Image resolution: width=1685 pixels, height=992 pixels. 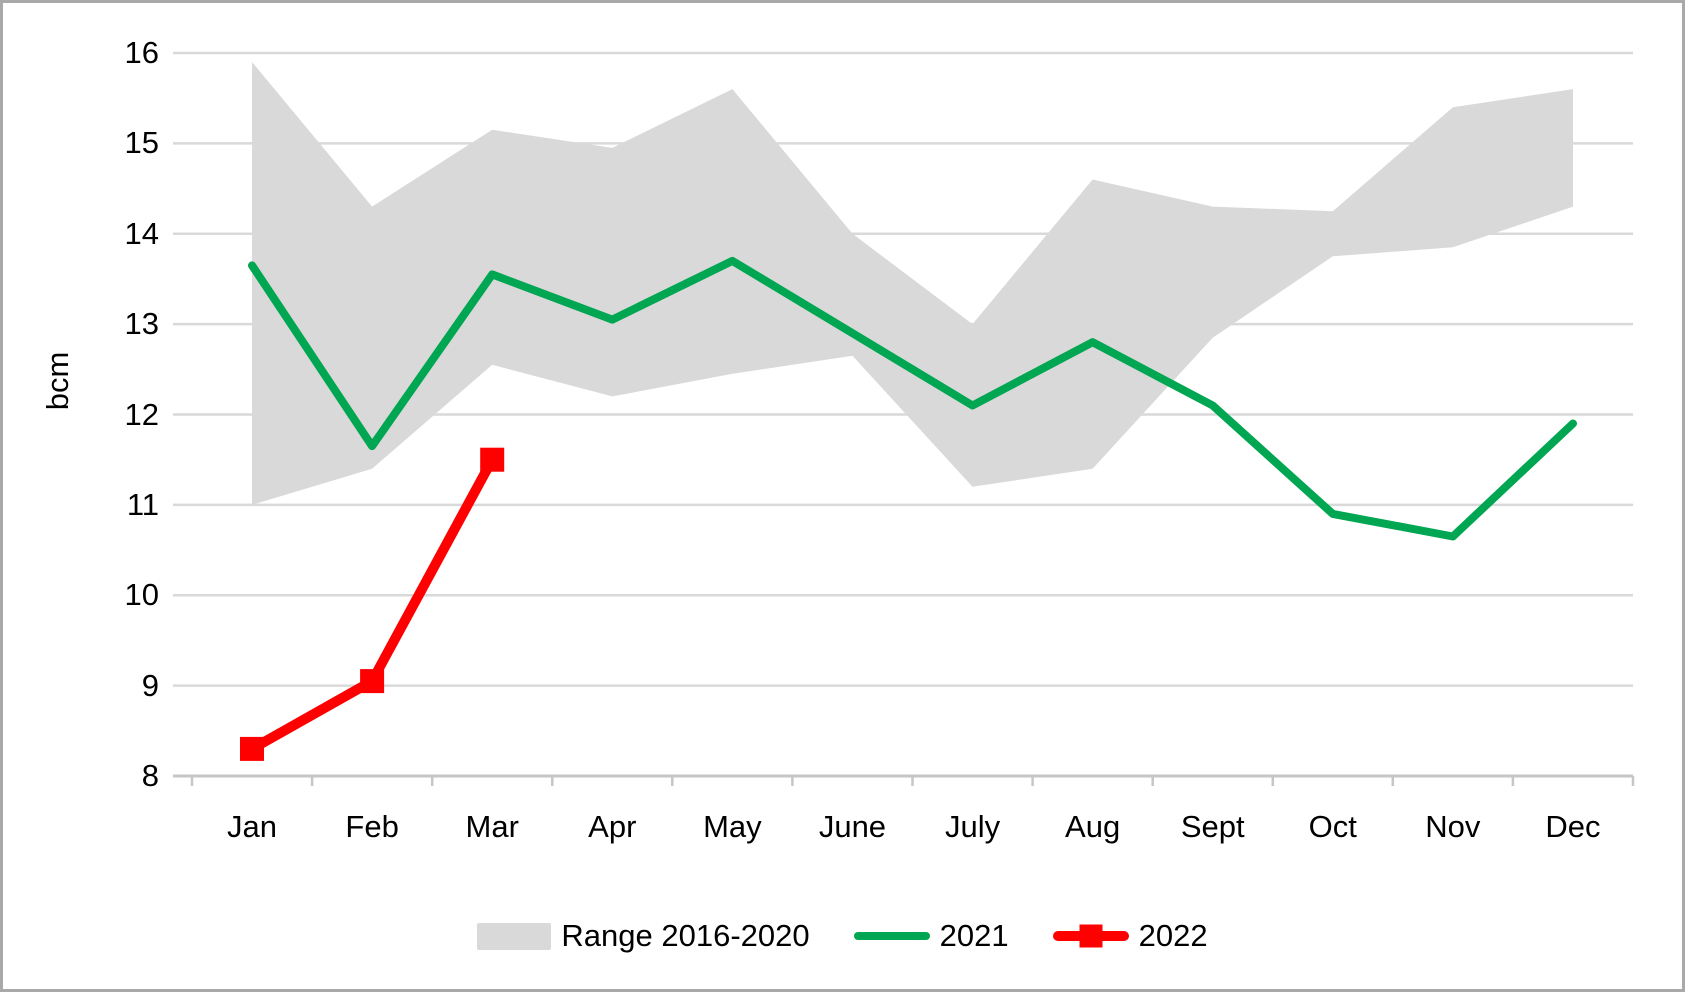 I want to click on y-axis-tick-label: 11, so click(x=142, y=504).